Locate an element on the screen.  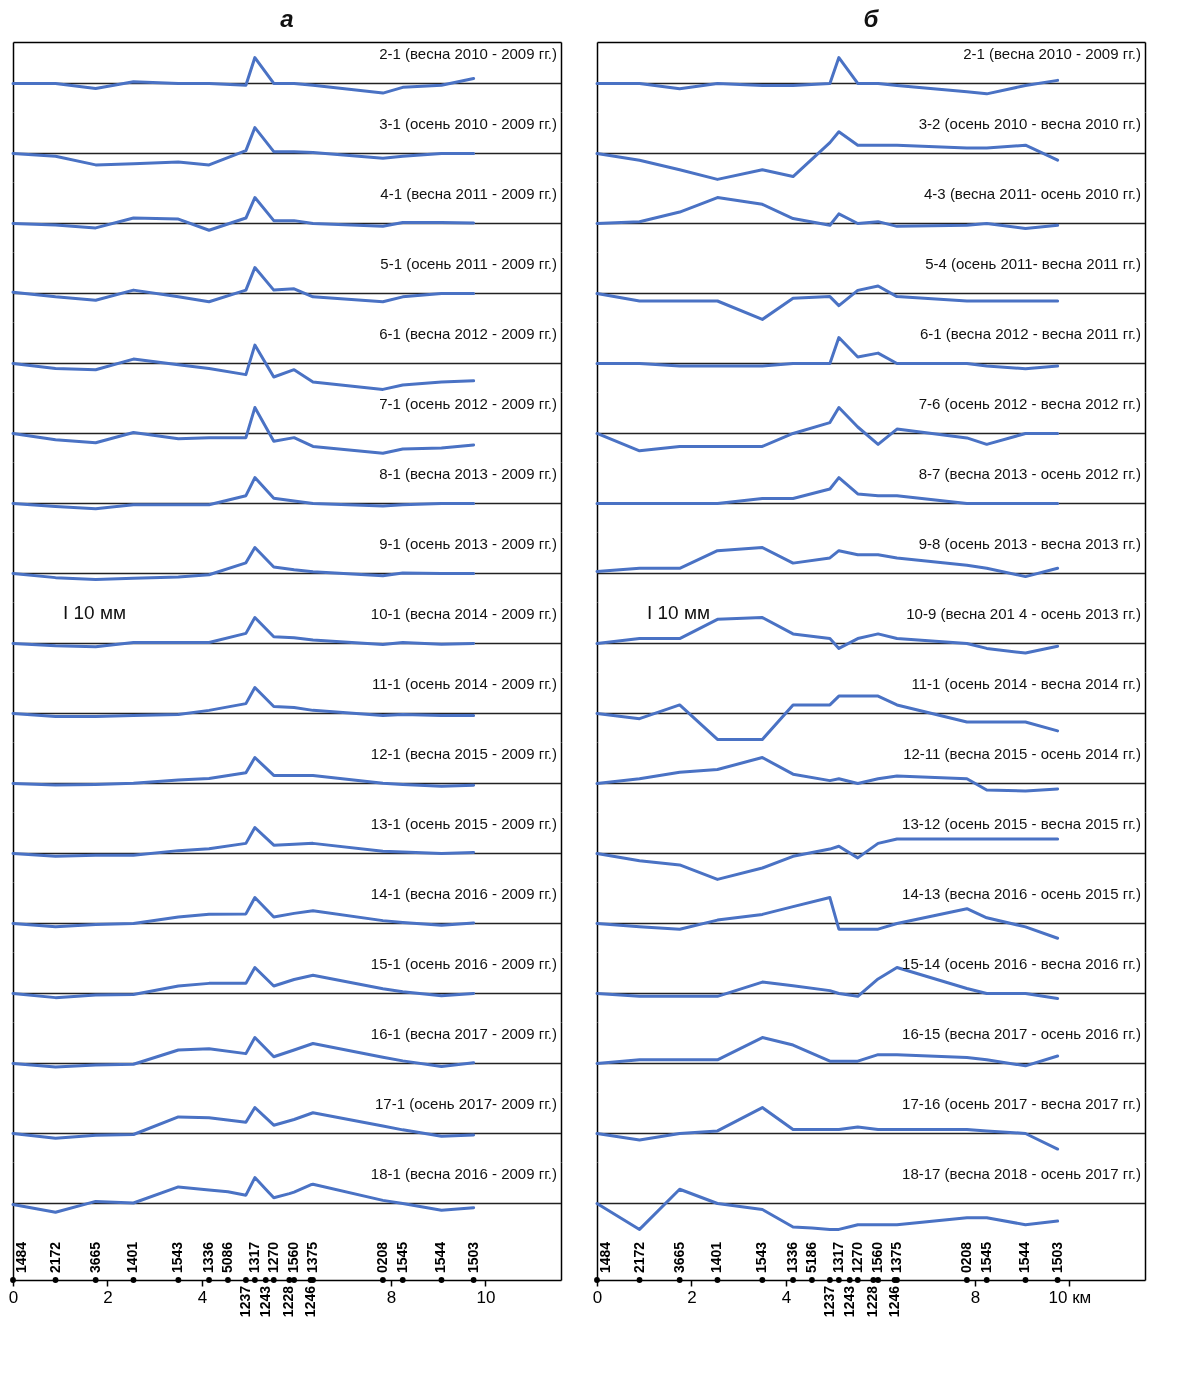
series-label: 10-9 (весна 201 4 - осень 2013 гг.) is located at coordinates (1023, 613).